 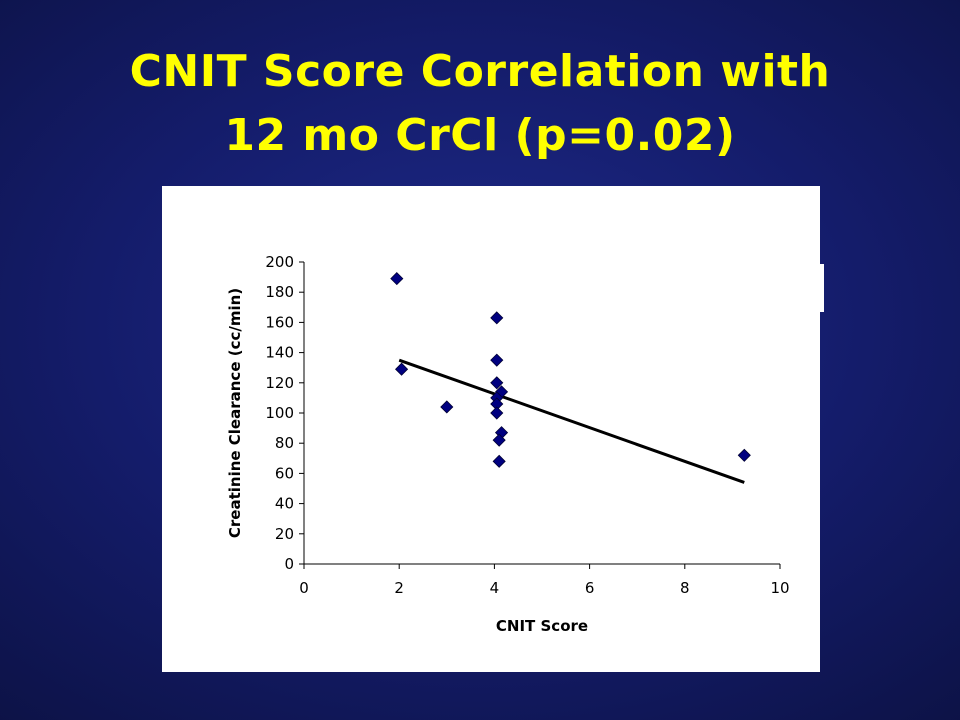 I want to click on x-tick-label: 0, so click(x=304, y=588).